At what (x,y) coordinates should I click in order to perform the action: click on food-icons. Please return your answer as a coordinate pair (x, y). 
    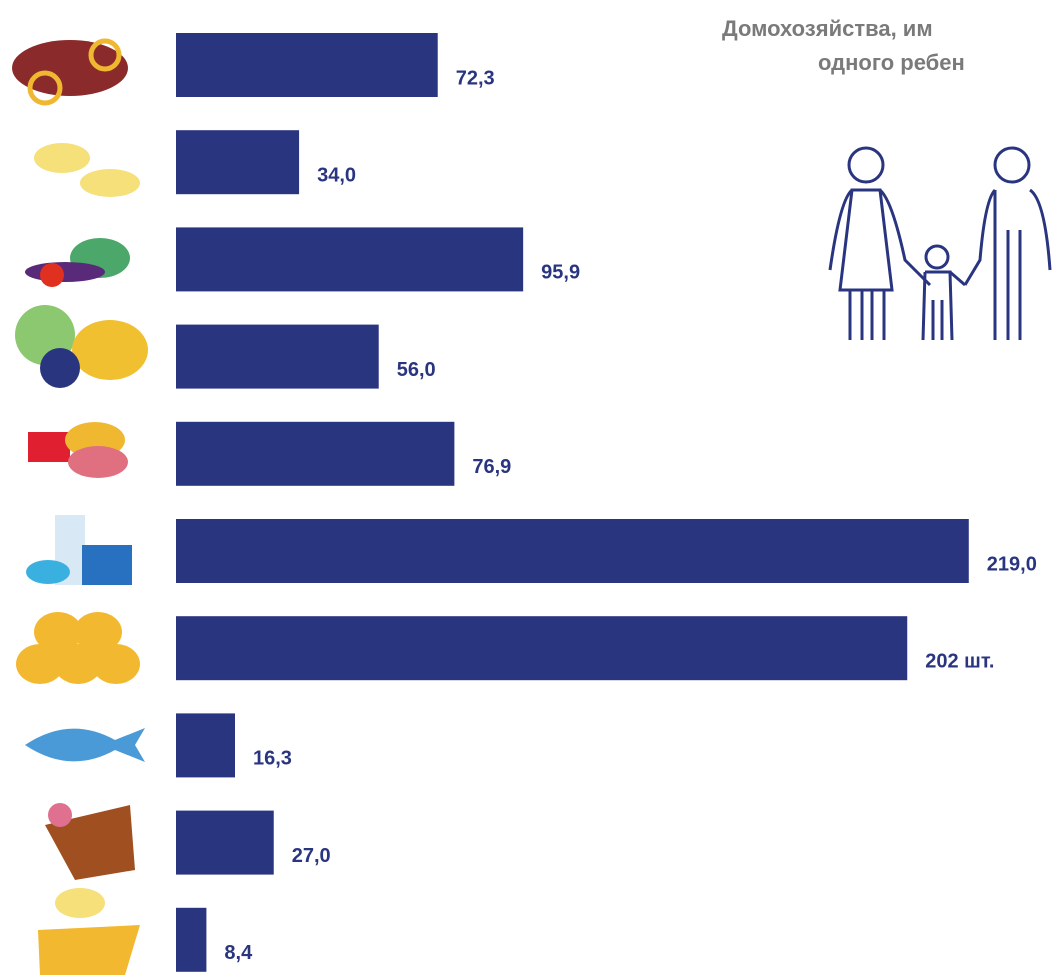
    Looking at the image, I should click on (80, 506).